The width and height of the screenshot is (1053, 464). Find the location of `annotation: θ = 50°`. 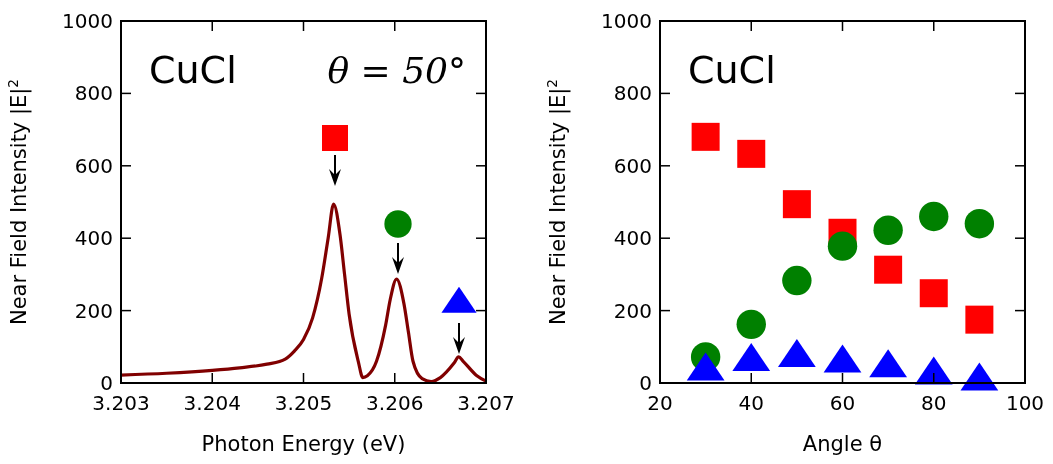

annotation: θ = 50° is located at coordinates (396, 70).